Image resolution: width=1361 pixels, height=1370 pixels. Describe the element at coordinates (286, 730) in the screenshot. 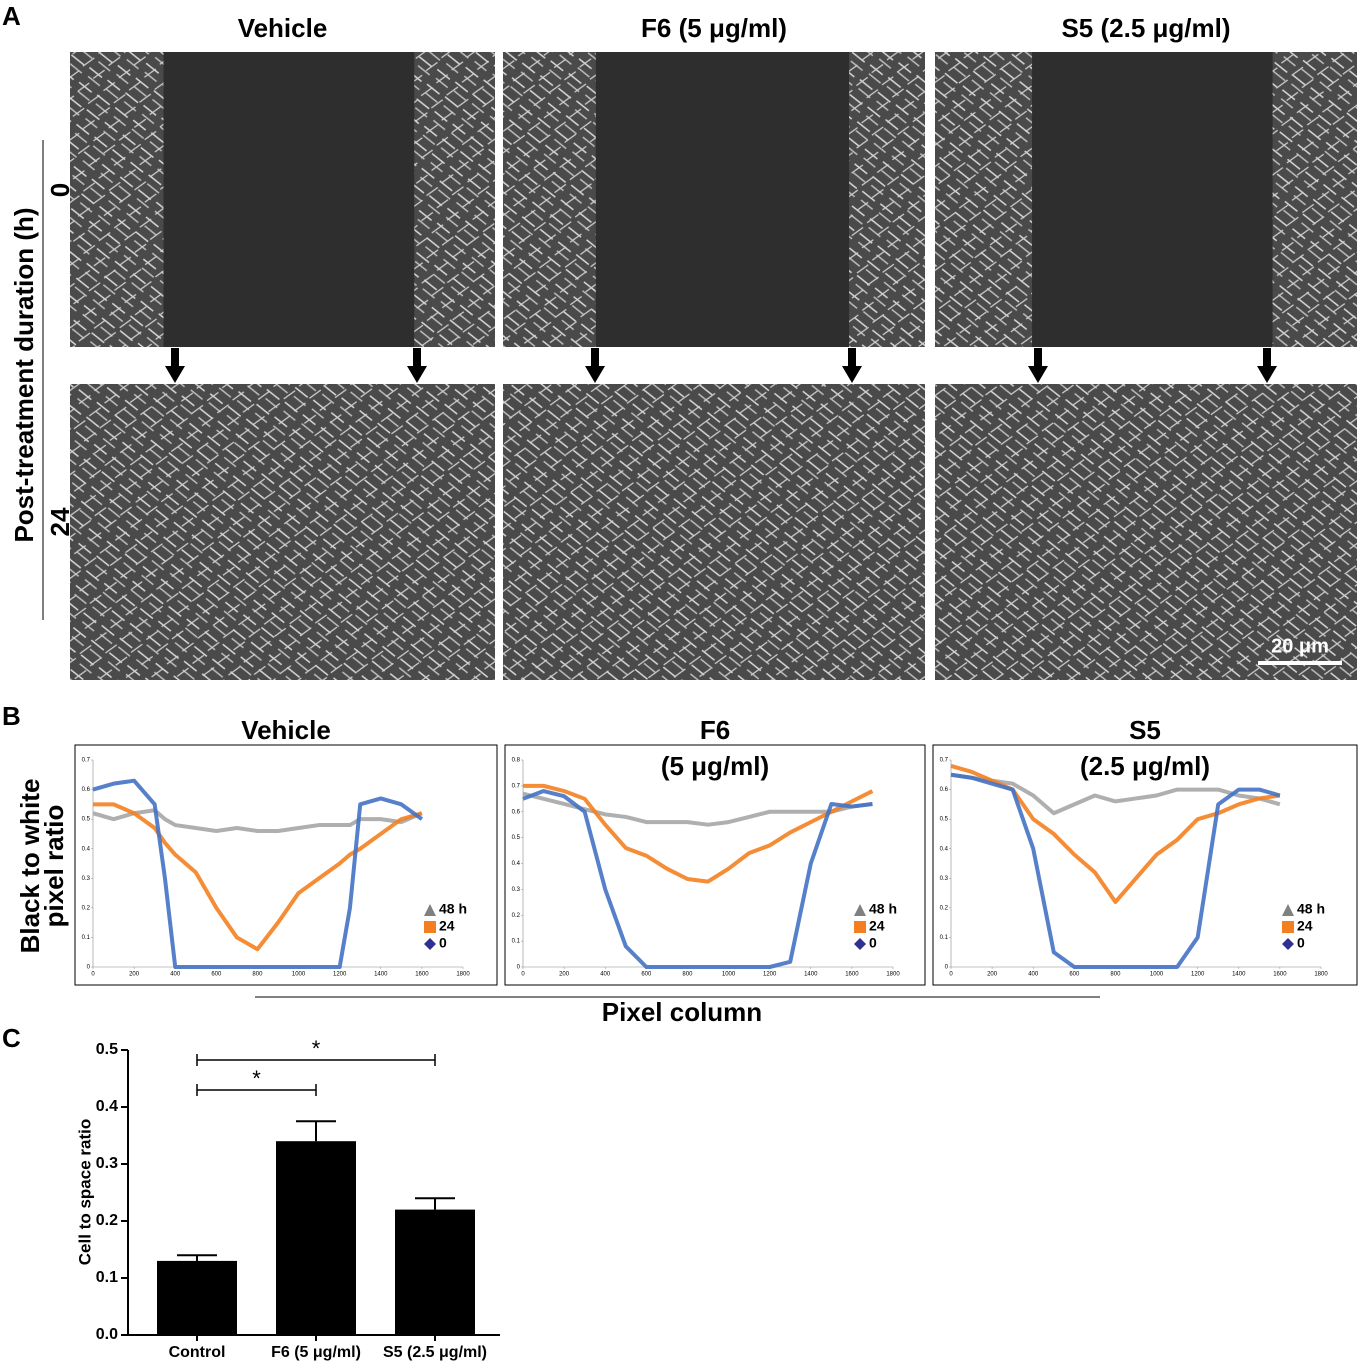

I see `chart-title: Vehicle` at that location.